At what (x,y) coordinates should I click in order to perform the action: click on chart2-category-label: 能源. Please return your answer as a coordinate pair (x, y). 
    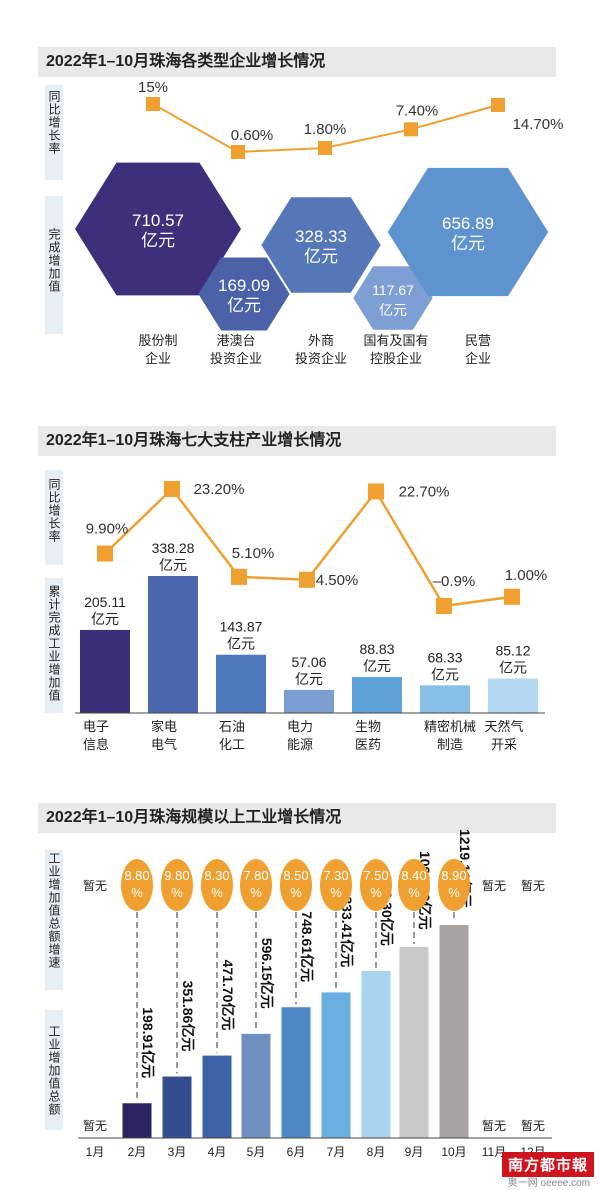
    Looking at the image, I should click on (300, 744).